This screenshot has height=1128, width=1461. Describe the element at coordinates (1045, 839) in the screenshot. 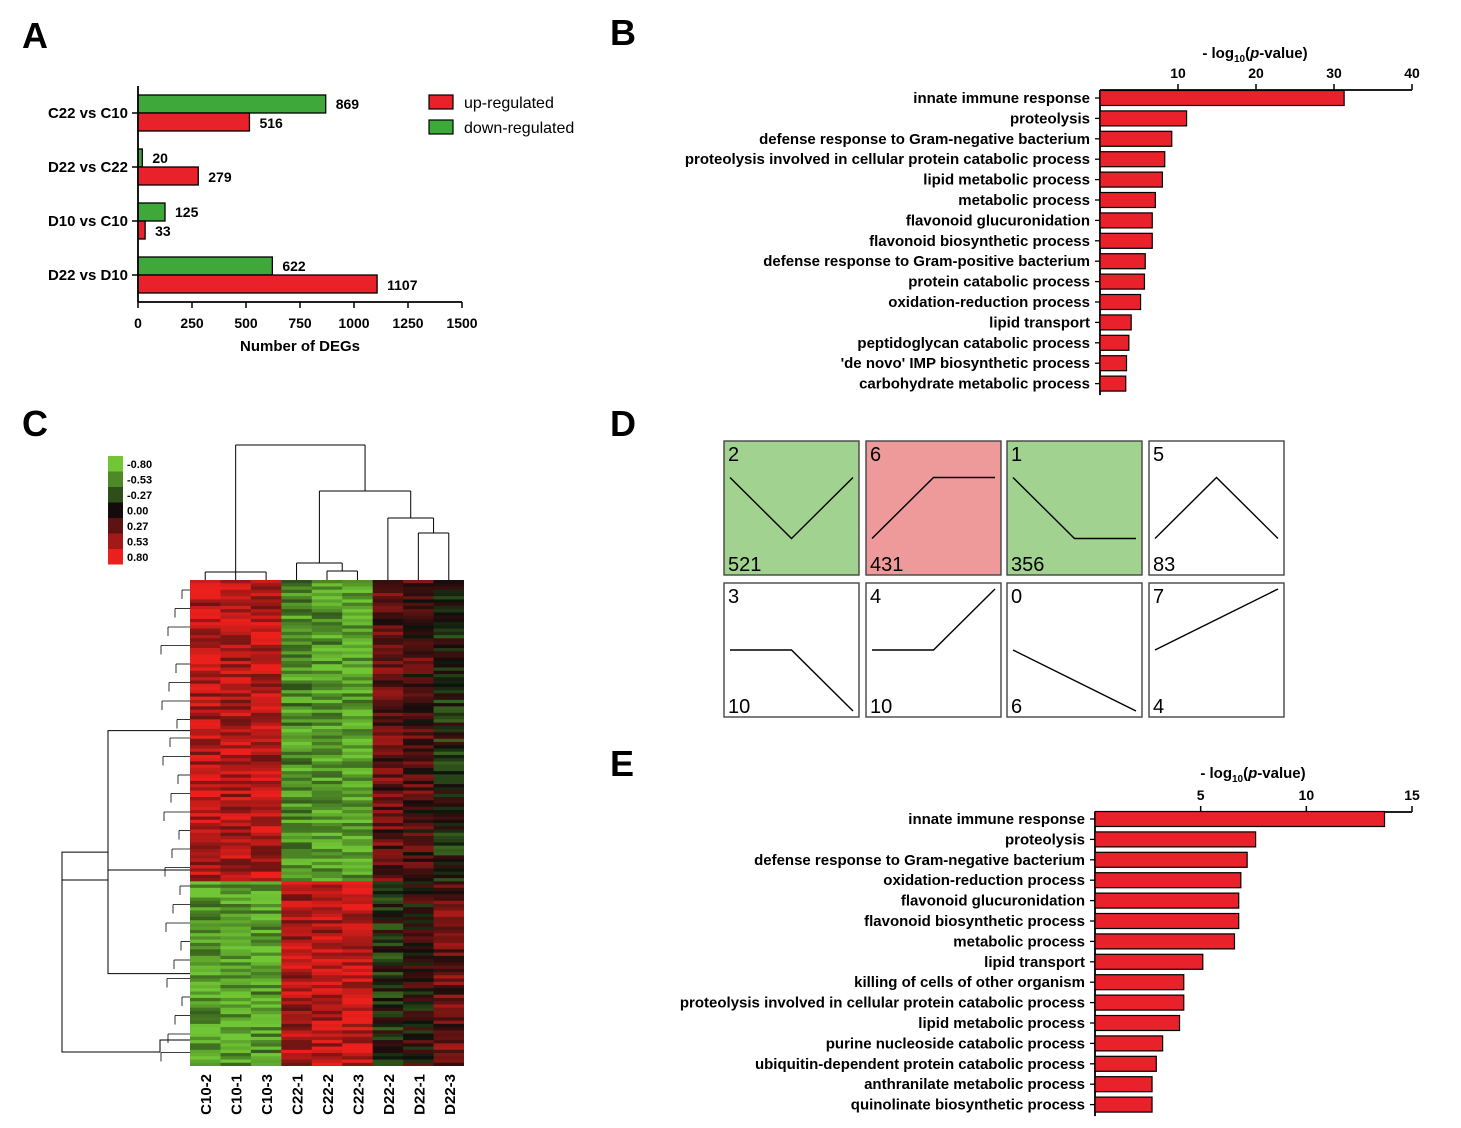

I see `y-tick-label: proteolysis` at that location.